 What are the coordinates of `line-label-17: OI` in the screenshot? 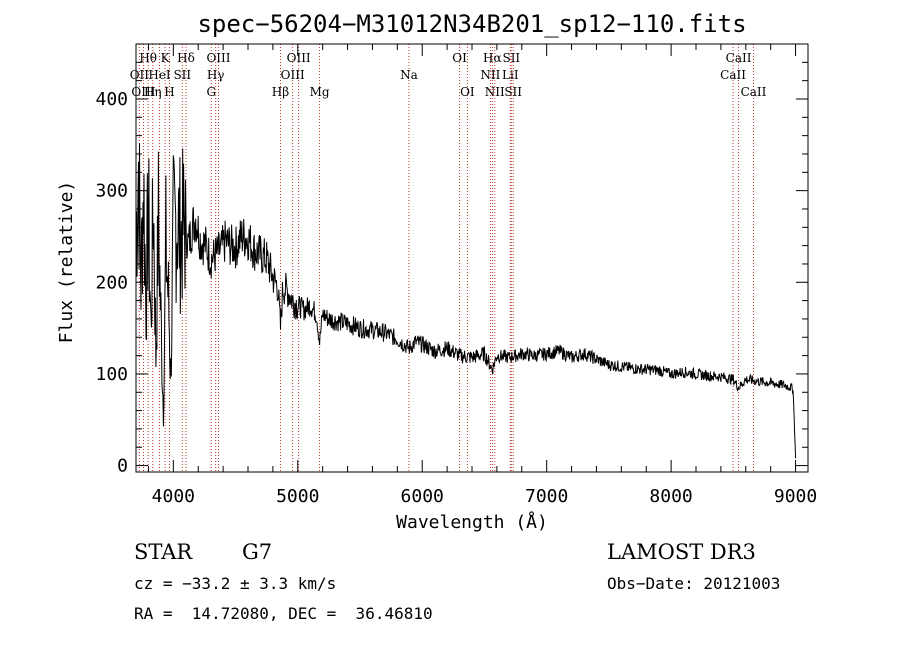 It's located at (459, 58).